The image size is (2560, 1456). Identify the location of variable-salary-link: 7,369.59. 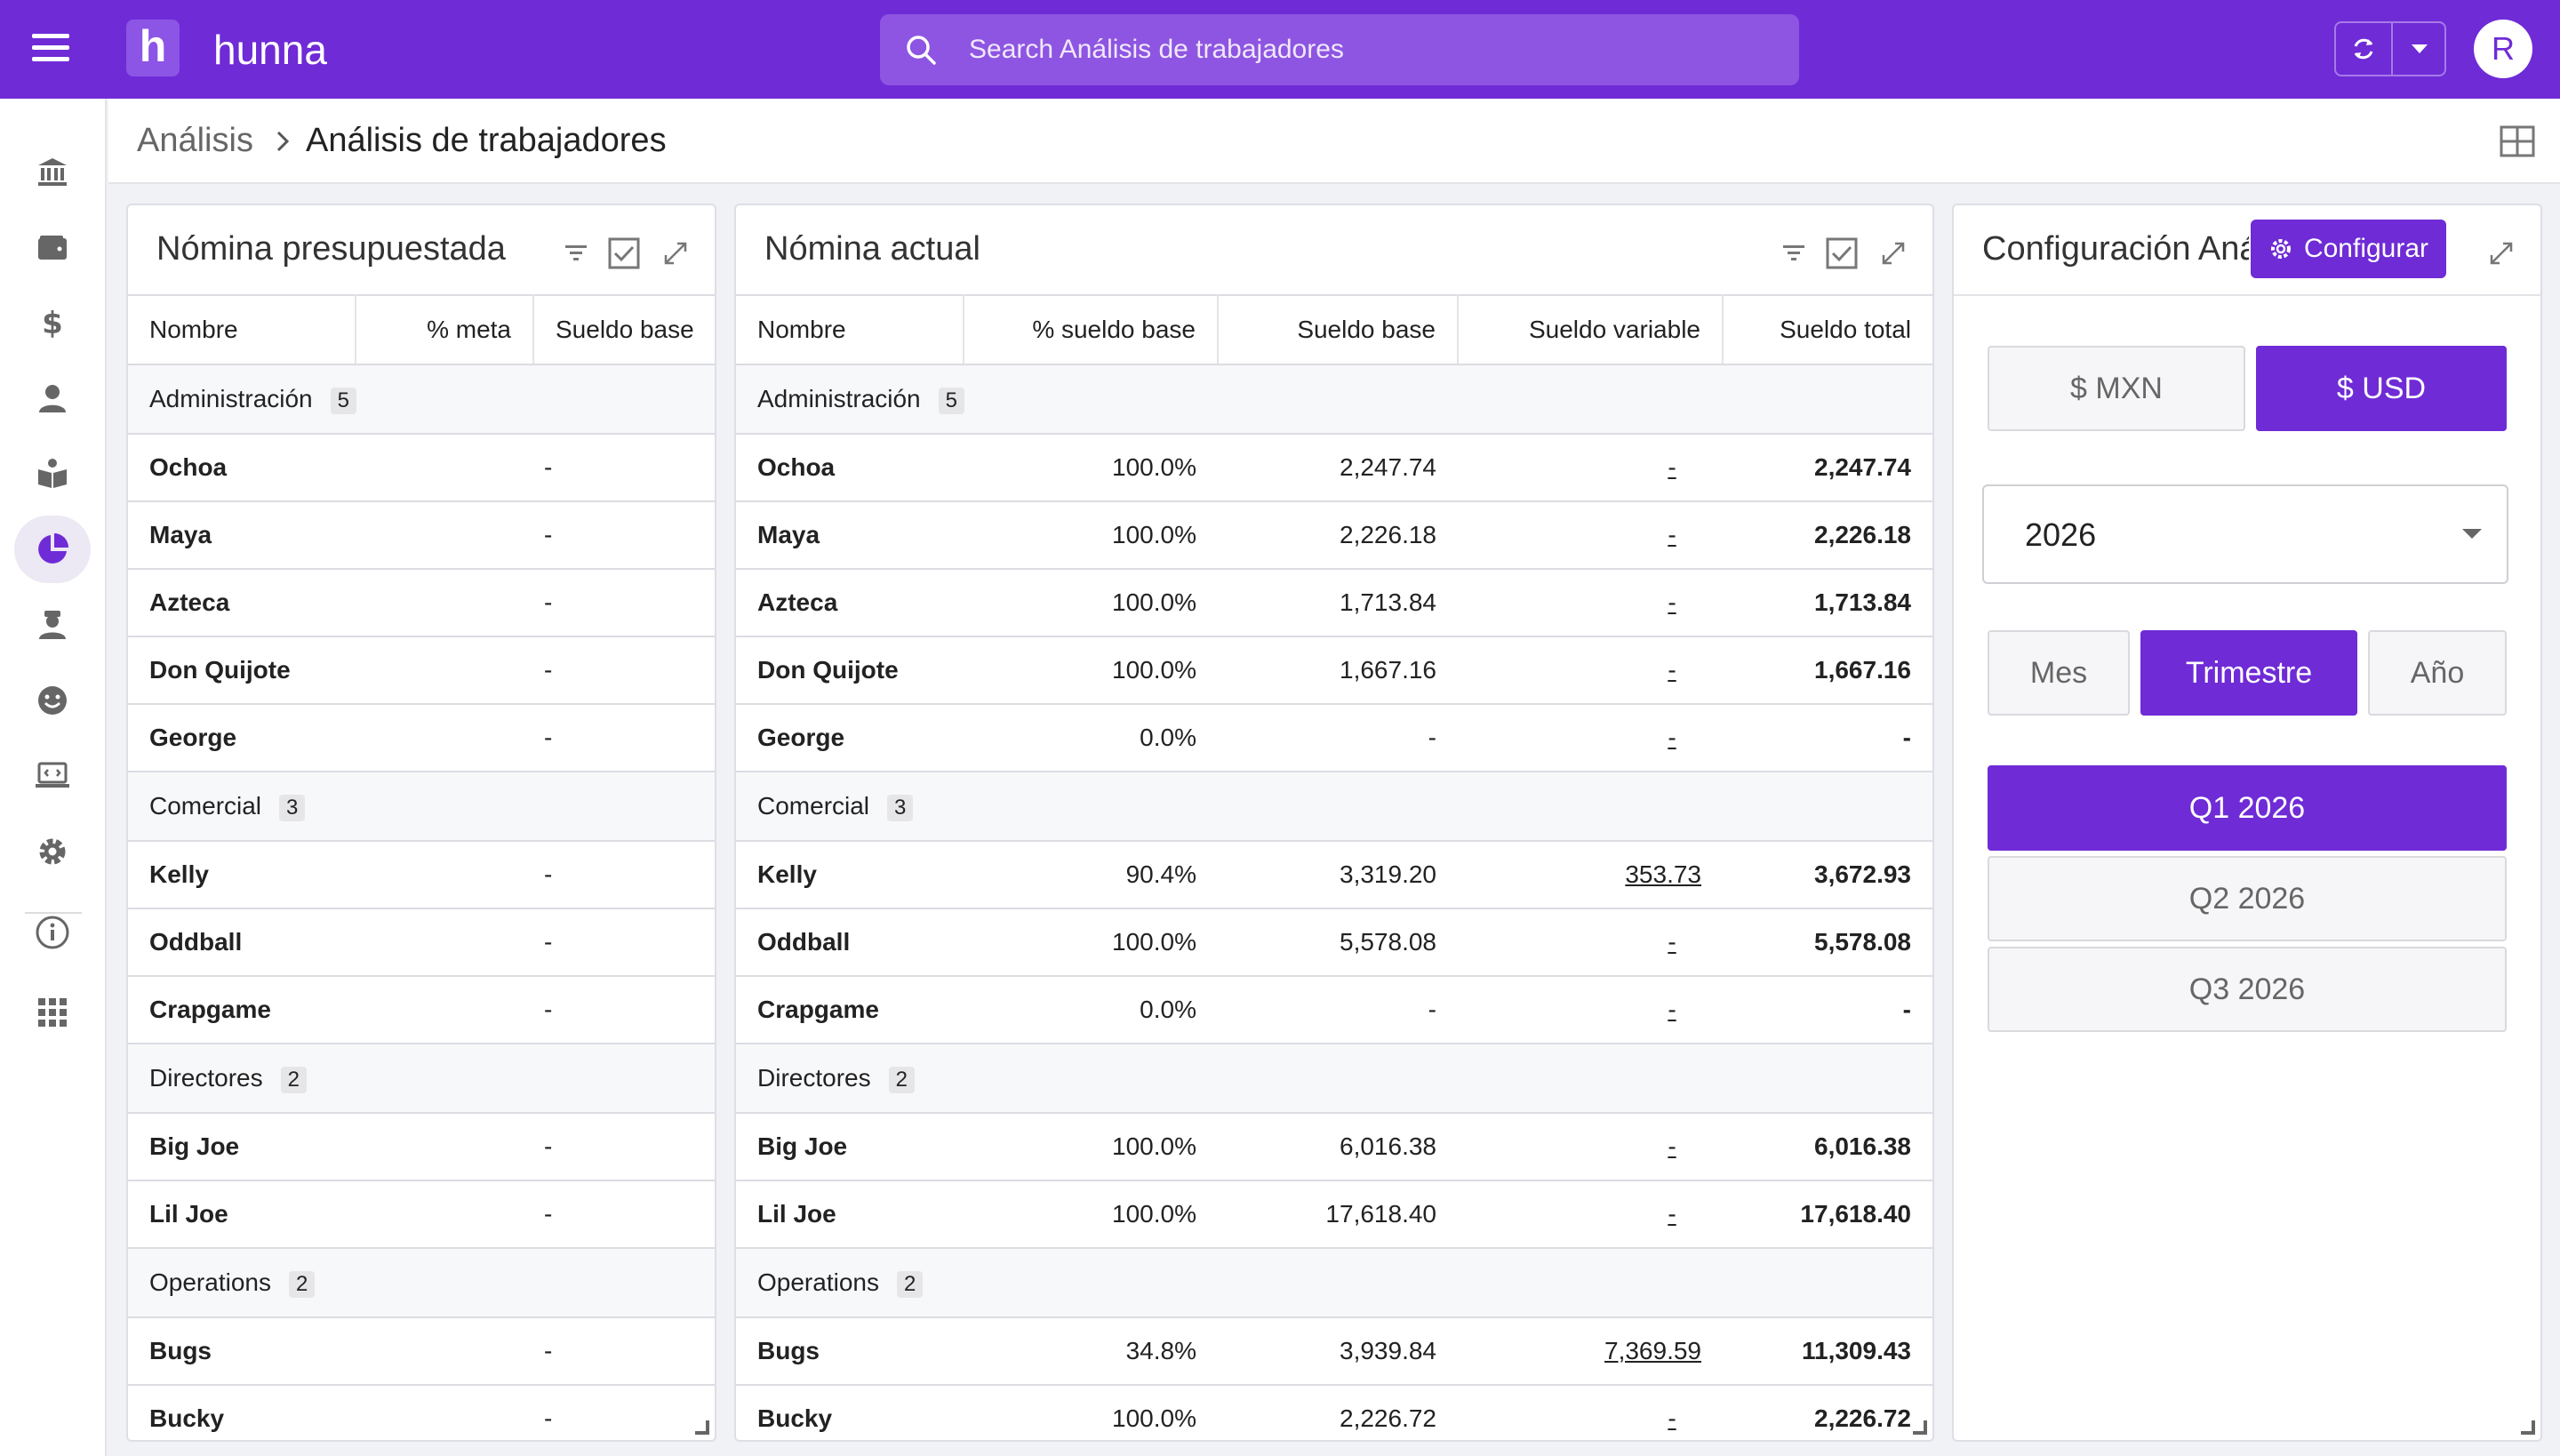
(1652, 1350).